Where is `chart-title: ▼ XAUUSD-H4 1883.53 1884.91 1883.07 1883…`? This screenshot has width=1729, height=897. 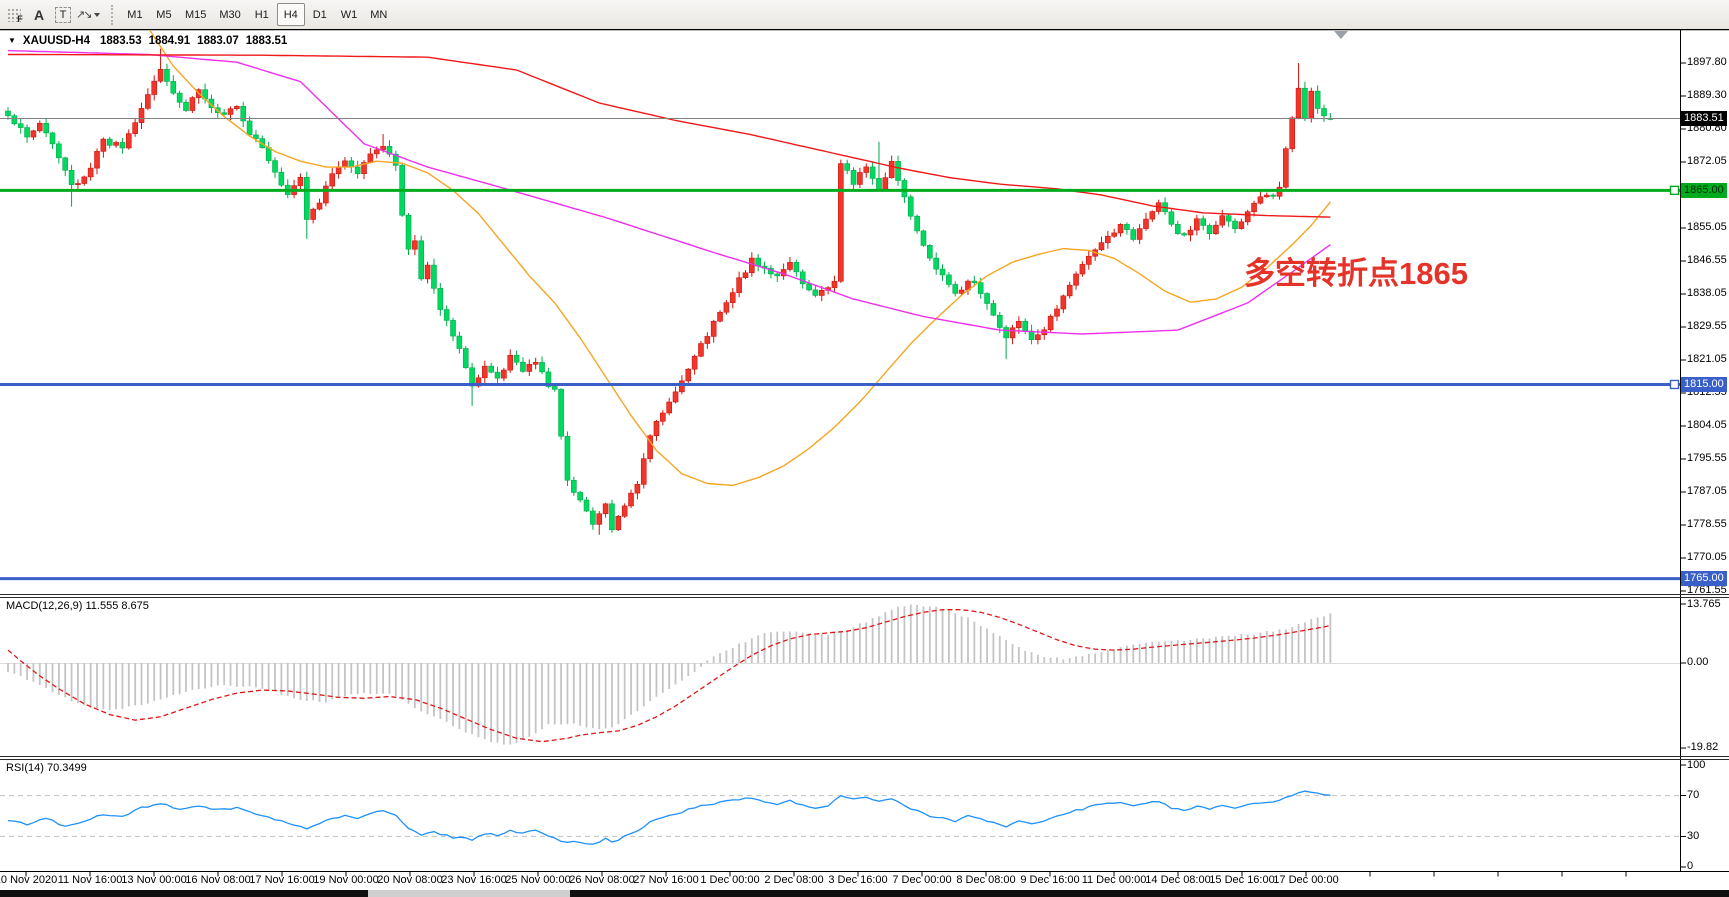
chart-title: ▼ XAUUSD-H4 1883.53 1884.91 1883.07 1883… is located at coordinates (147, 41).